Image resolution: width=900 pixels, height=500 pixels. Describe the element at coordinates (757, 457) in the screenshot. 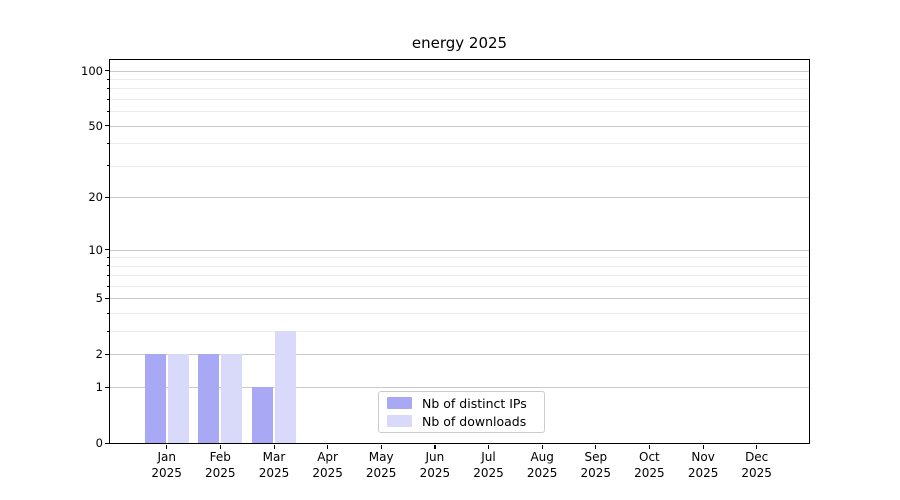

I see `x-tick-label-month: Dec` at that location.